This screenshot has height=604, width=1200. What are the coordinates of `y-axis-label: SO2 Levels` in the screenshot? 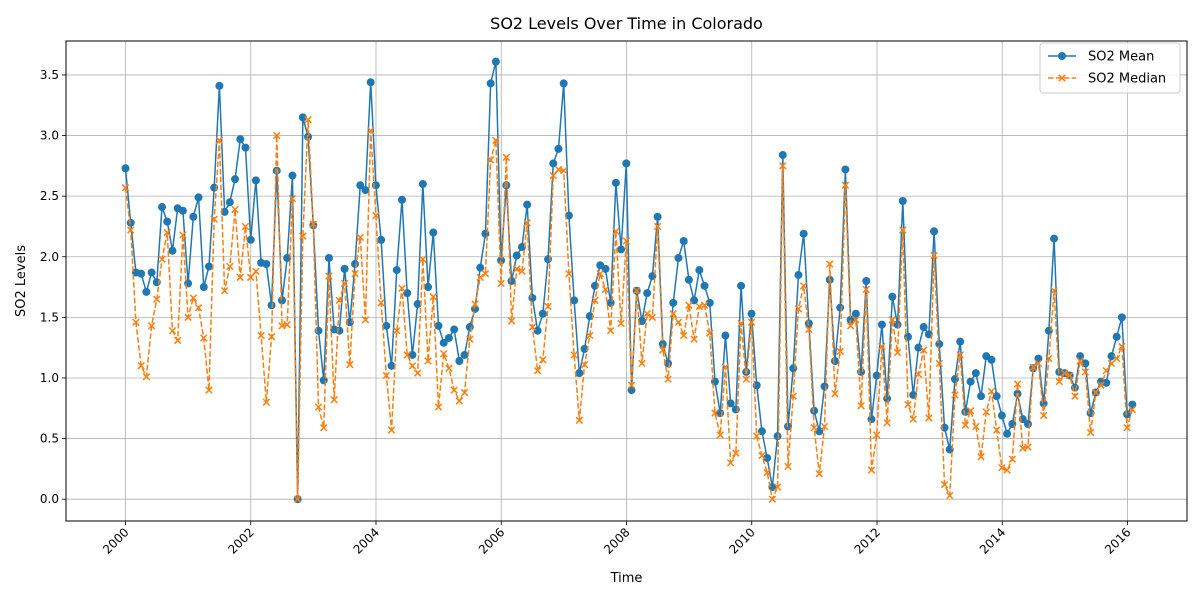 It's located at (21, 281).